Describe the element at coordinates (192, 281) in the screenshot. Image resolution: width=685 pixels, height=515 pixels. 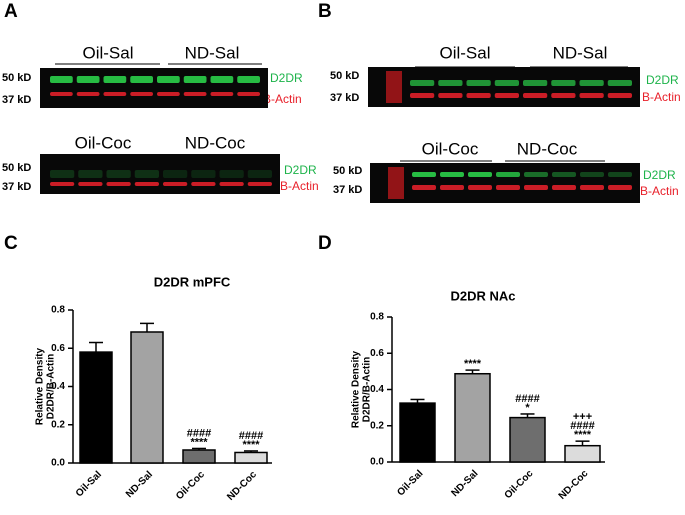
I see `chart-title: D2DR mPFC` at that location.